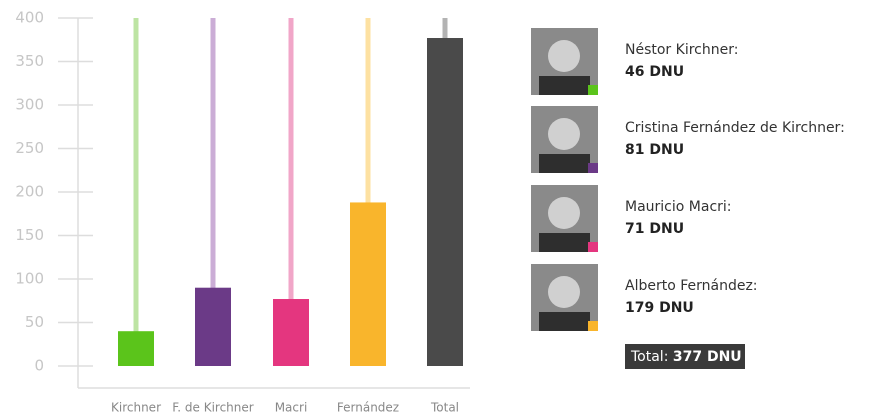 The image size is (887, 416). I want to click on total-box, so click(685, 356).